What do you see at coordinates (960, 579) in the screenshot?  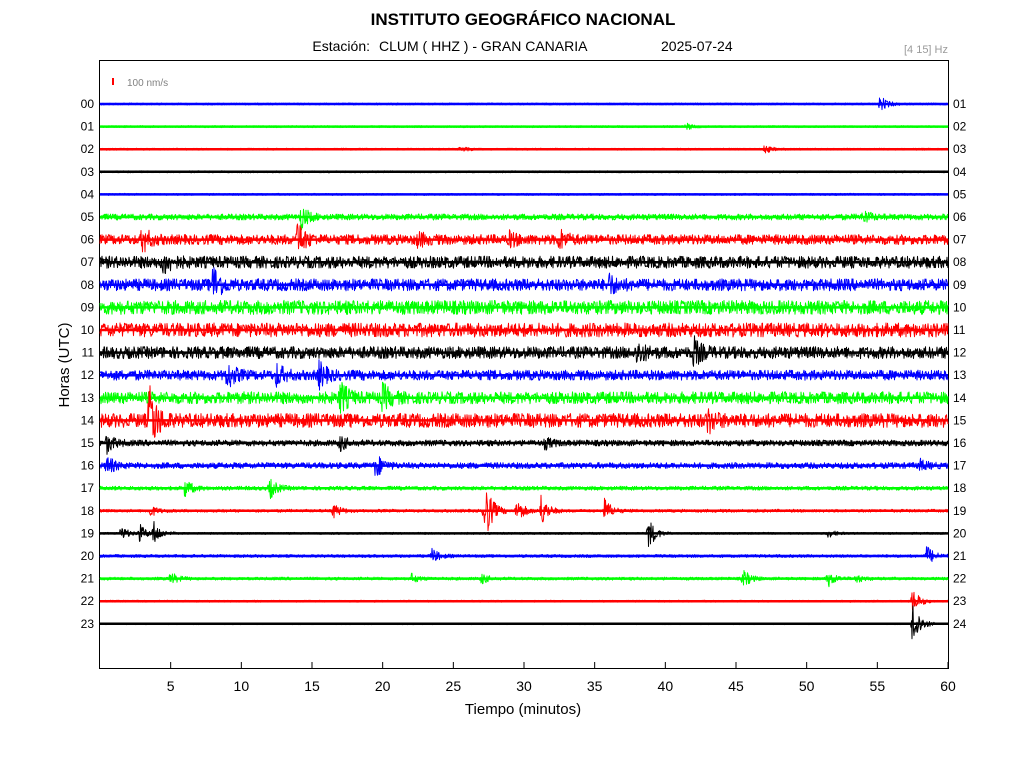 I see `right-hour-label: 22` at bounding box center [960, 579].